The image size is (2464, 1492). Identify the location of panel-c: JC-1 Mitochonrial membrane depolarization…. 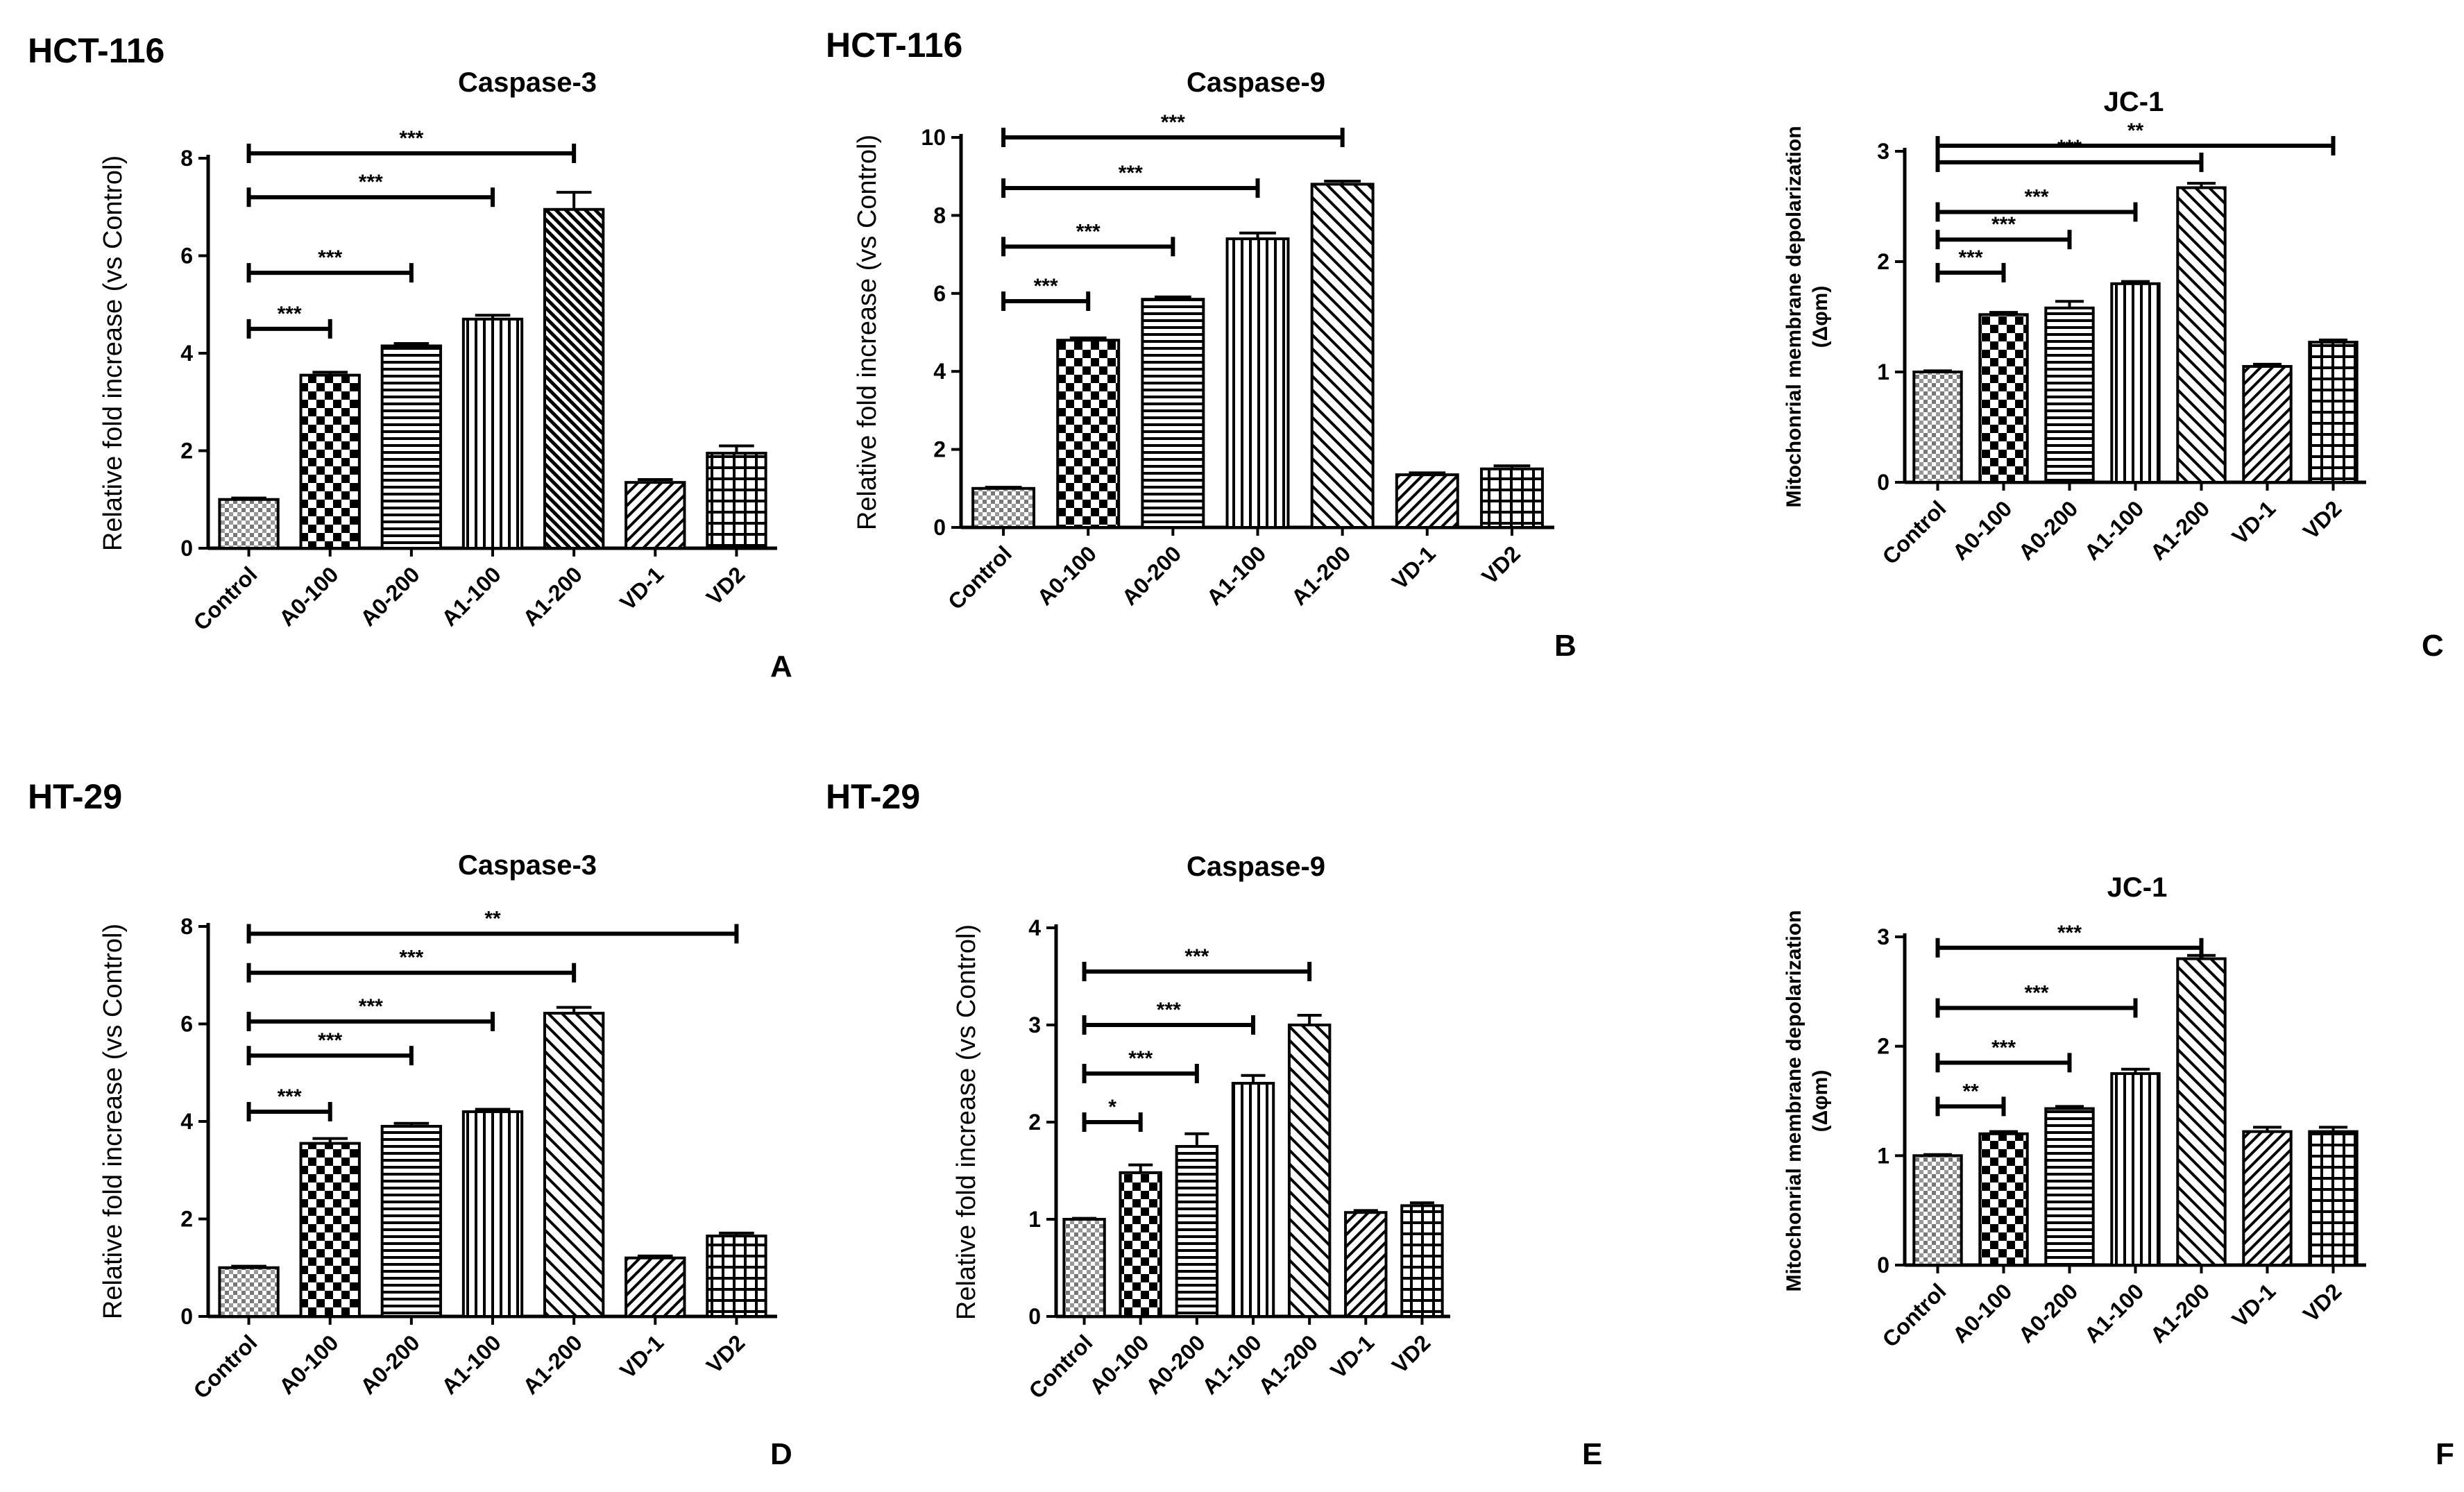
(2113, 375).